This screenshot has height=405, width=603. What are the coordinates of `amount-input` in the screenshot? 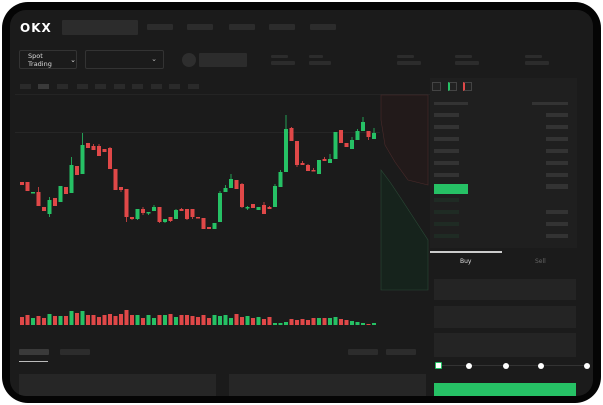 It's located at (505, 317).